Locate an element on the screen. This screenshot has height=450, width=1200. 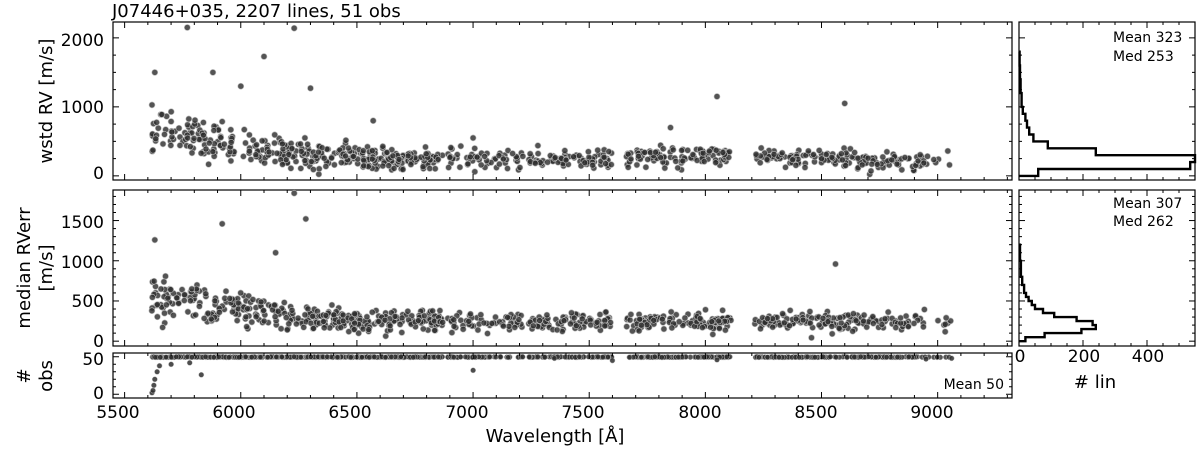
chart-title: J07446+035, 2207 lines, 51 obs is located at coordinates (256, 11).